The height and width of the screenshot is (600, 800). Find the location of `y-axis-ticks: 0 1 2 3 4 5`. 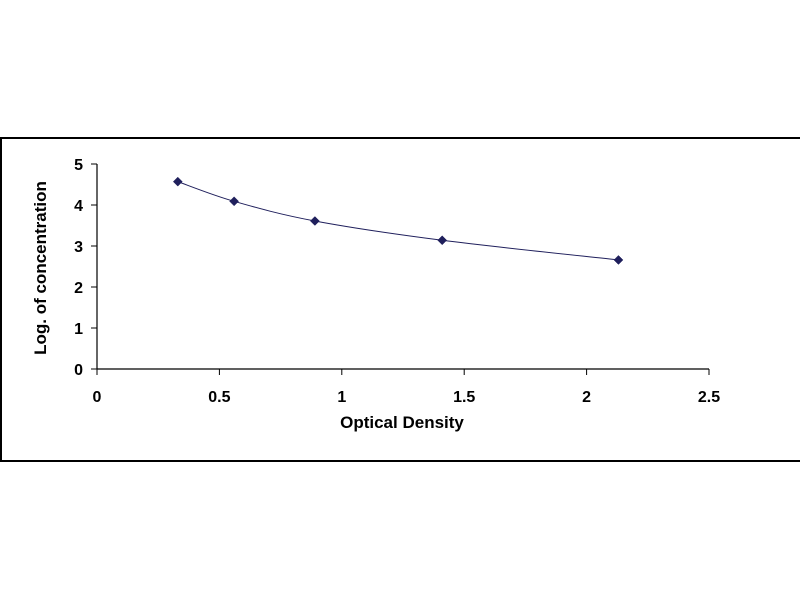

y-axis-ticks: 0 1 2 3 4 5 is located at coordinates (85, 268).